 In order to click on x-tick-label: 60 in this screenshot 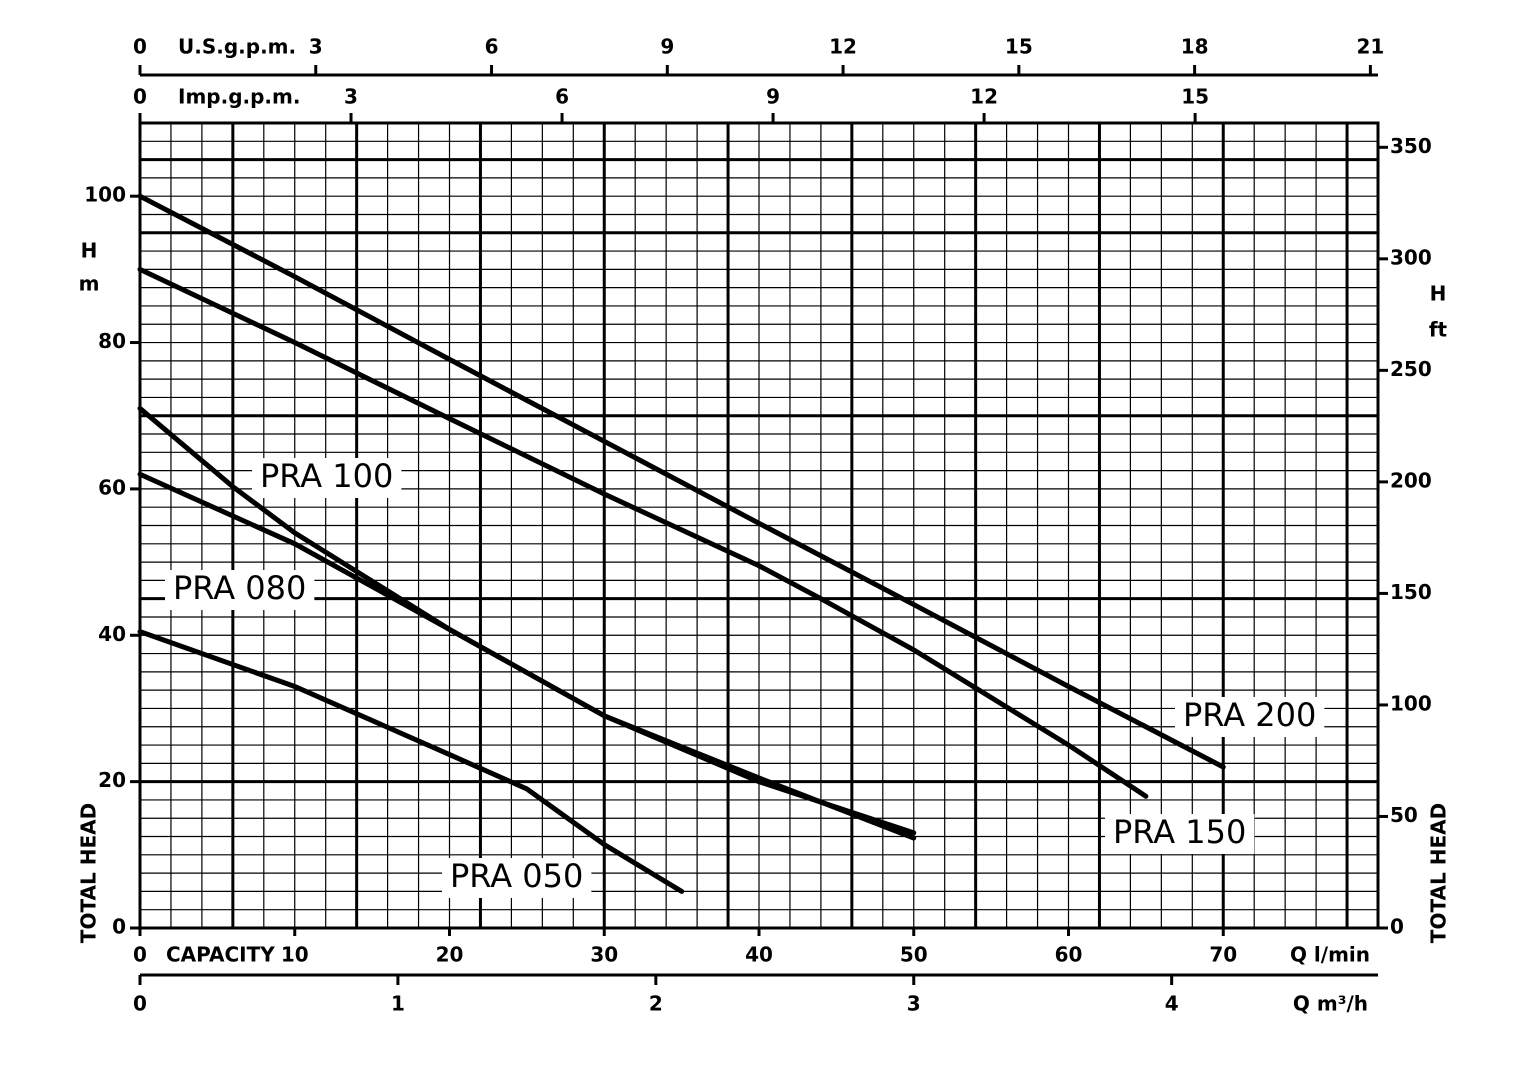, I will do `click(1069, 955)`.